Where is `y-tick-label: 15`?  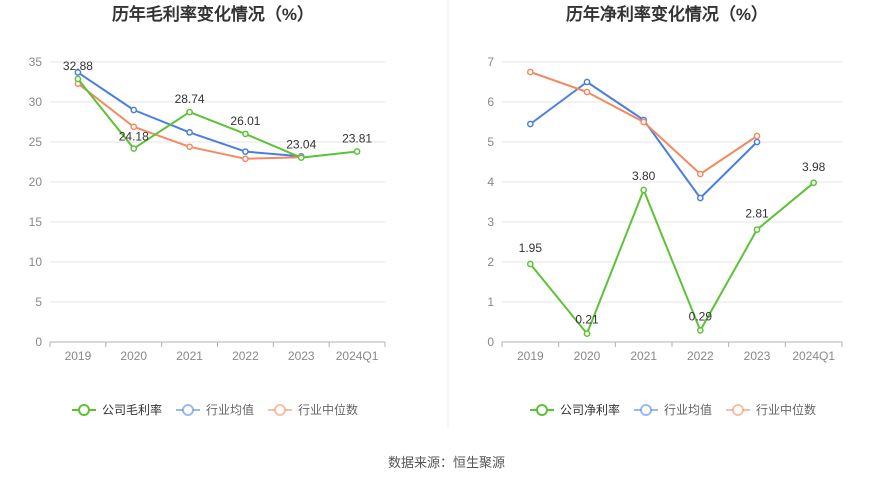 y-tick-label: 15 is located at coordinates (36, 222).